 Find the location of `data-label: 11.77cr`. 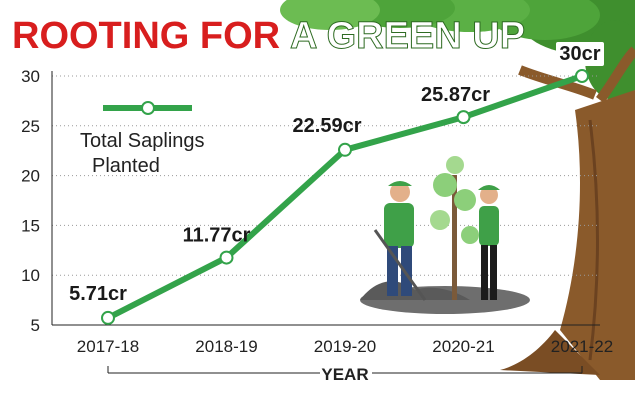

data-label: 11.77cr is located at coordinates (217, 236).